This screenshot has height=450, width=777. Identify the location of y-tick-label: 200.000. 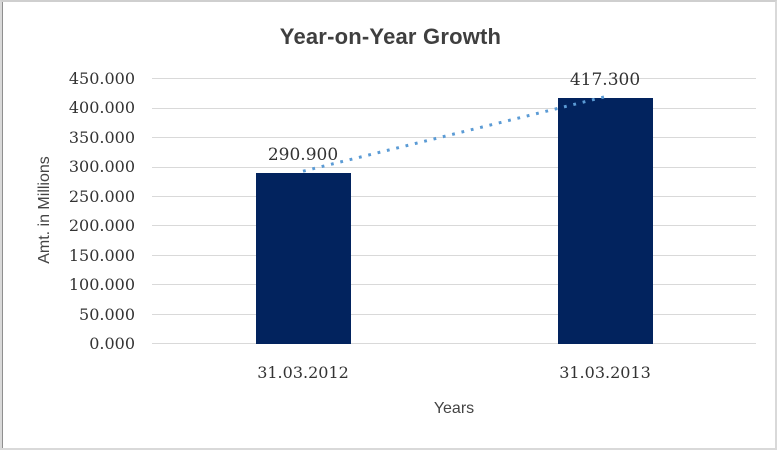
(101, 226).